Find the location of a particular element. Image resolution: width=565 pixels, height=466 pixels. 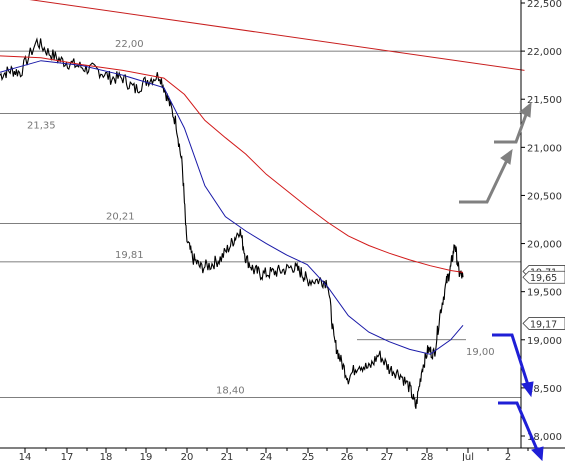

level-label: 20,21 is located at coordinates (120, 216).